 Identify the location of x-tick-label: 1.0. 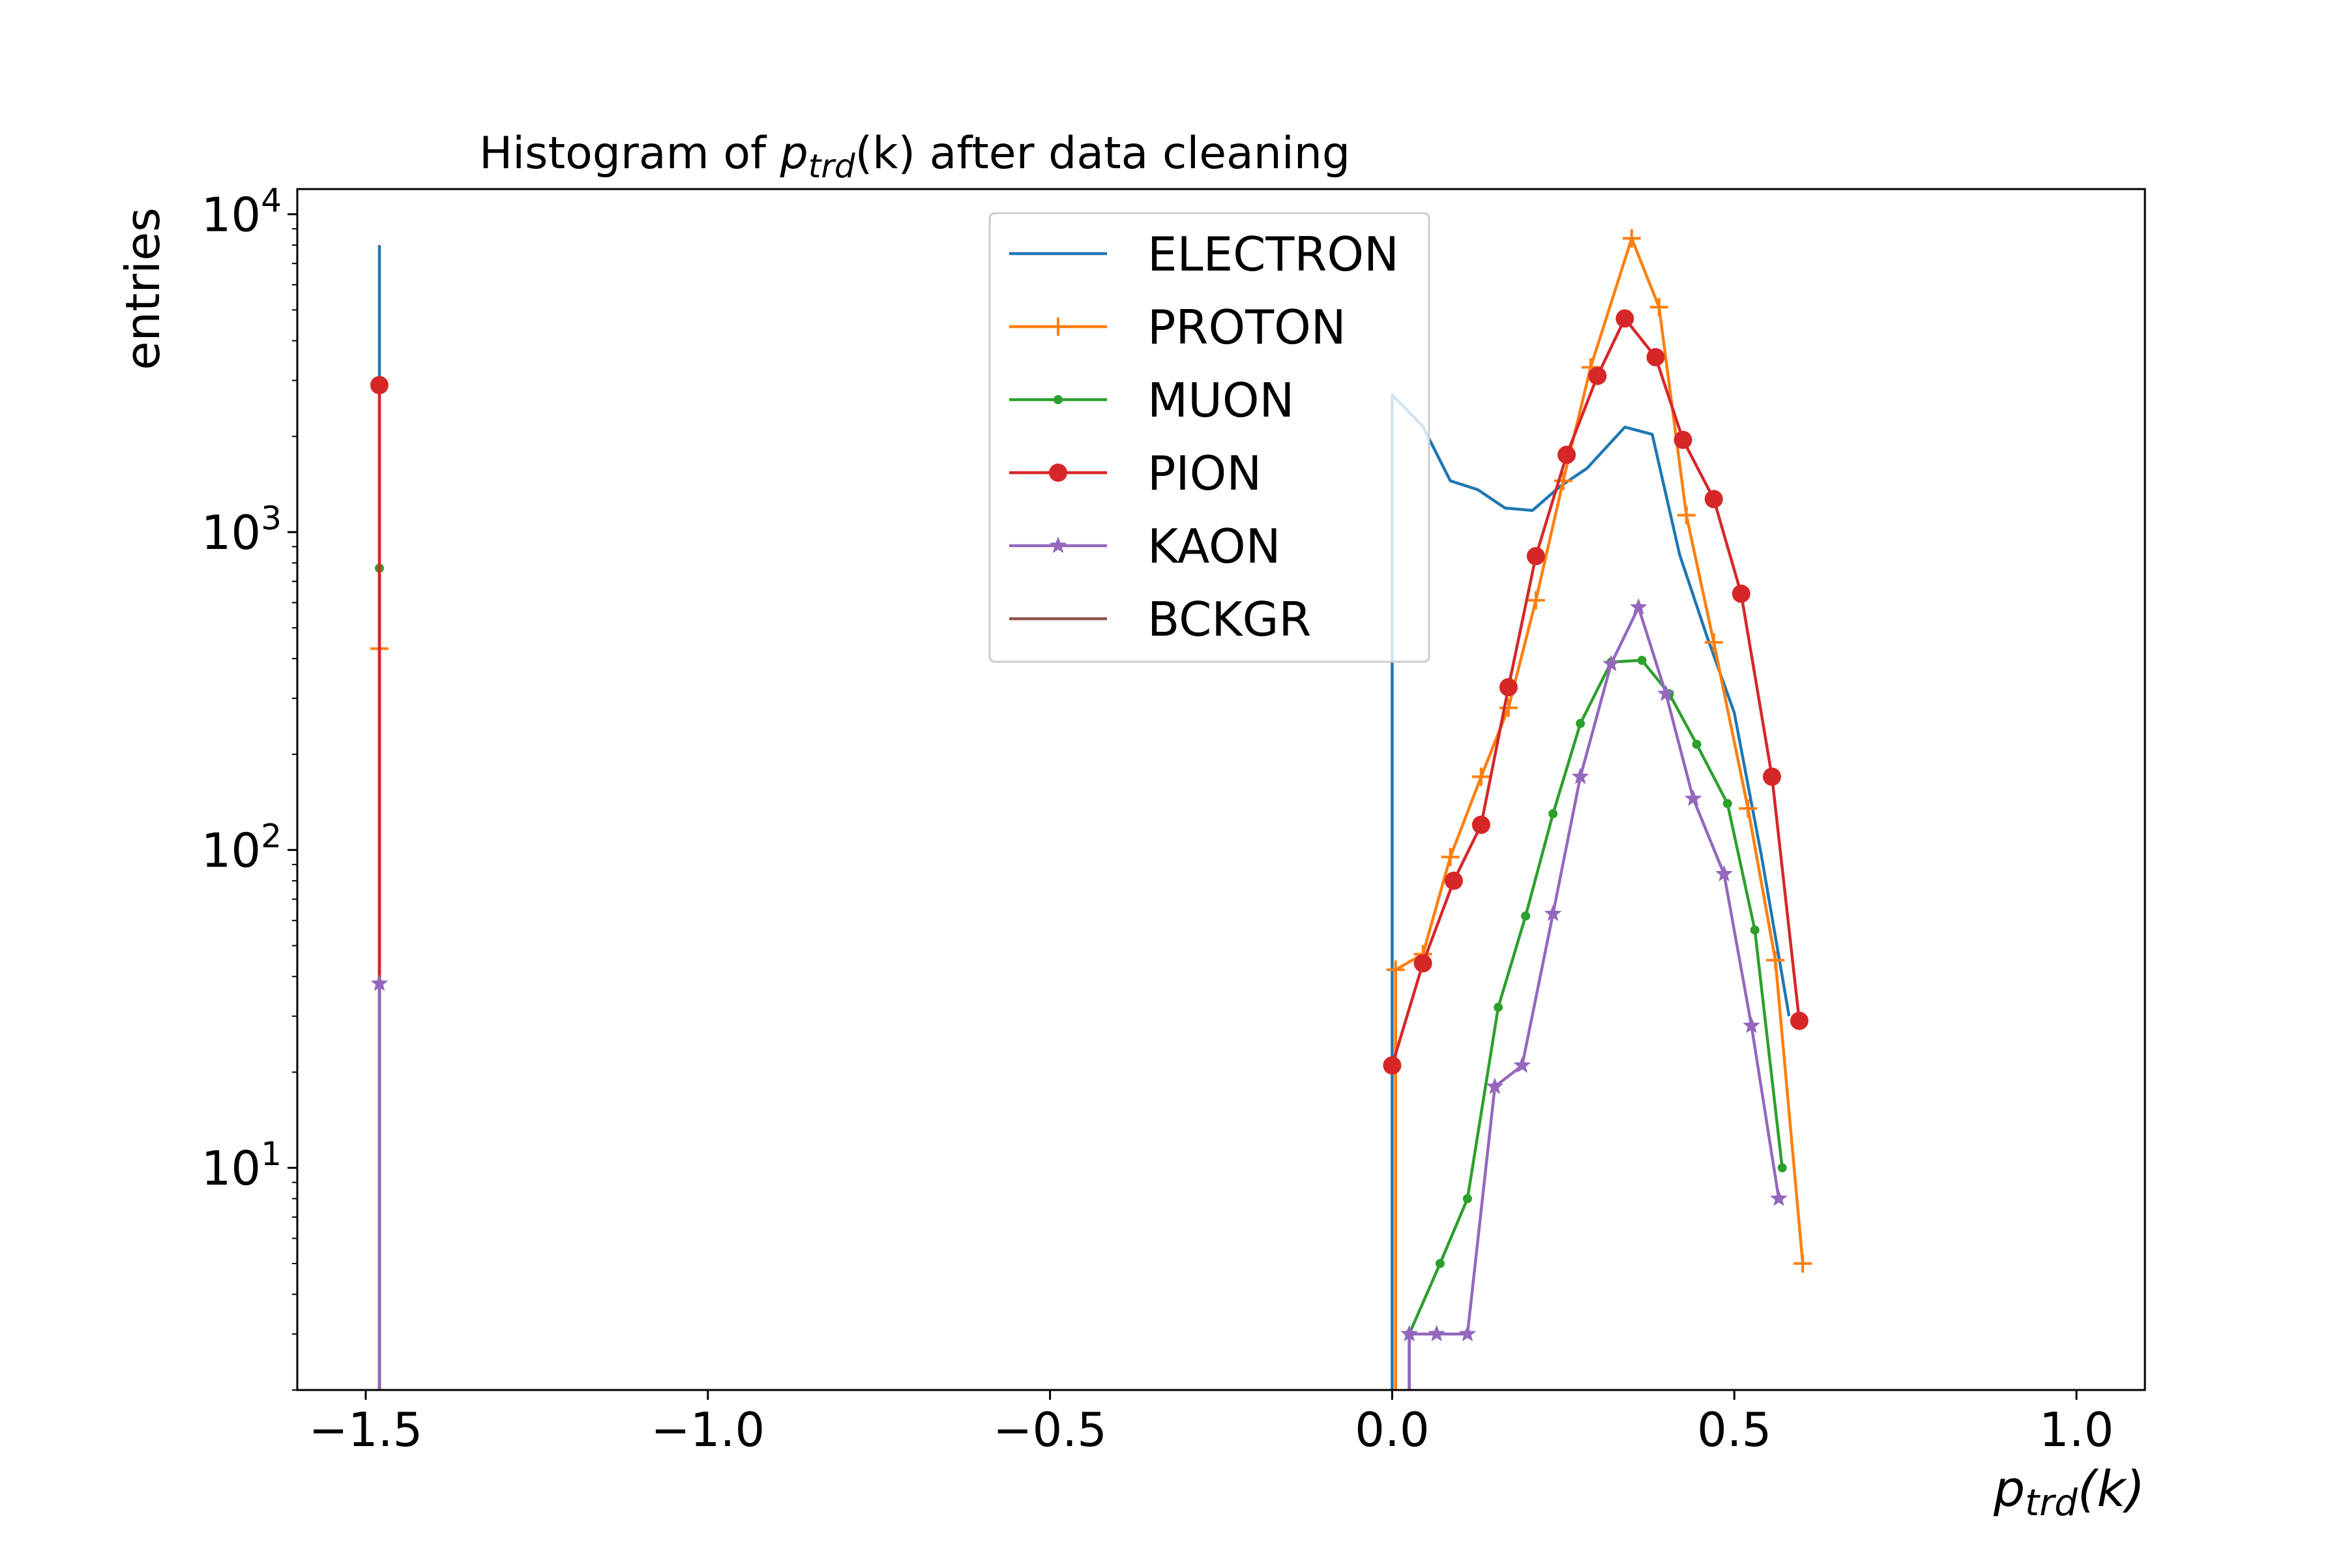
(2076, 1429).